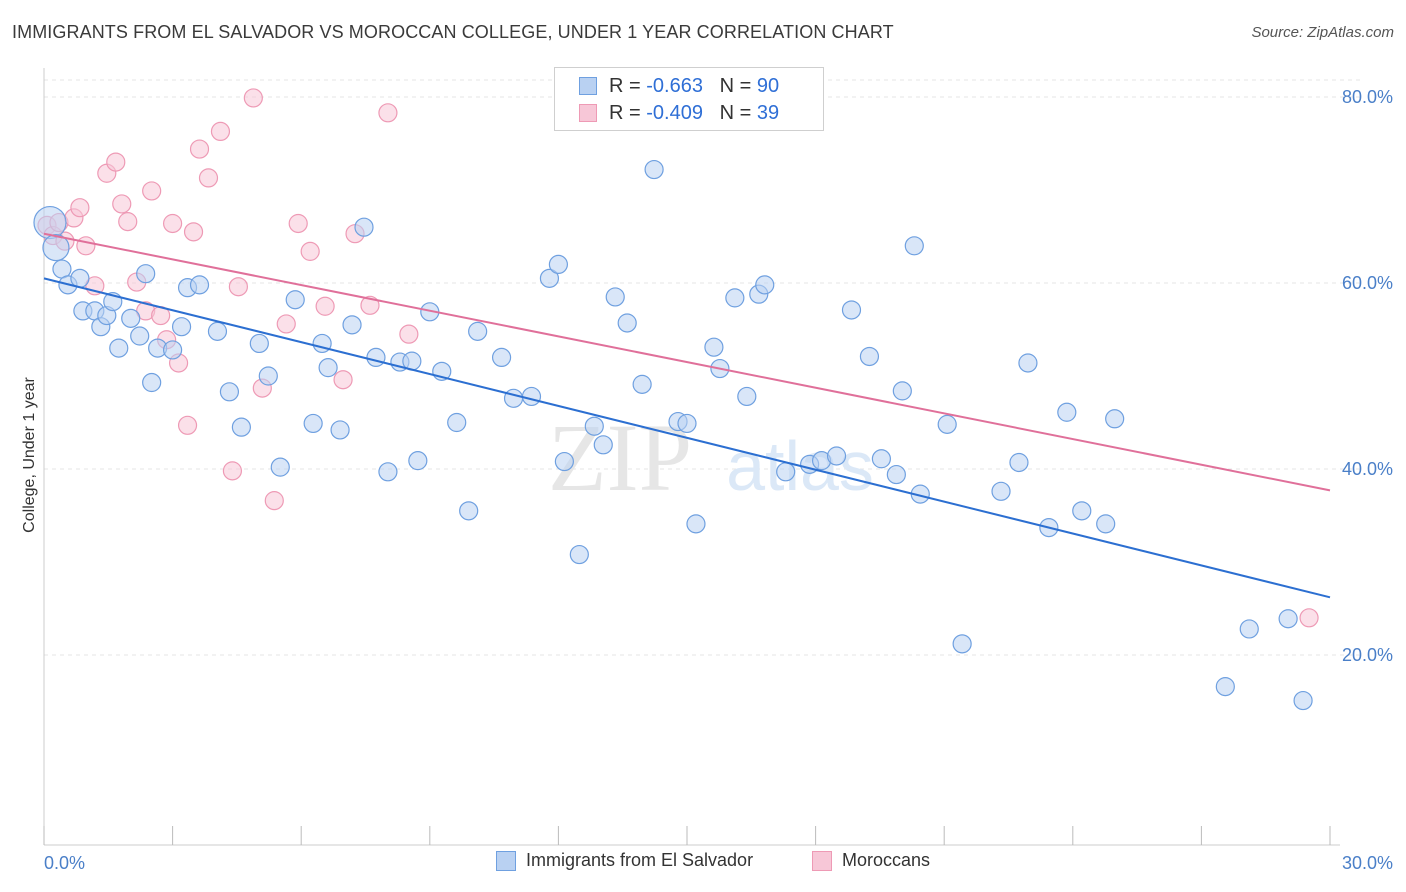  I want to click on y-tick-label: 80.0%, so click(1367, 97).